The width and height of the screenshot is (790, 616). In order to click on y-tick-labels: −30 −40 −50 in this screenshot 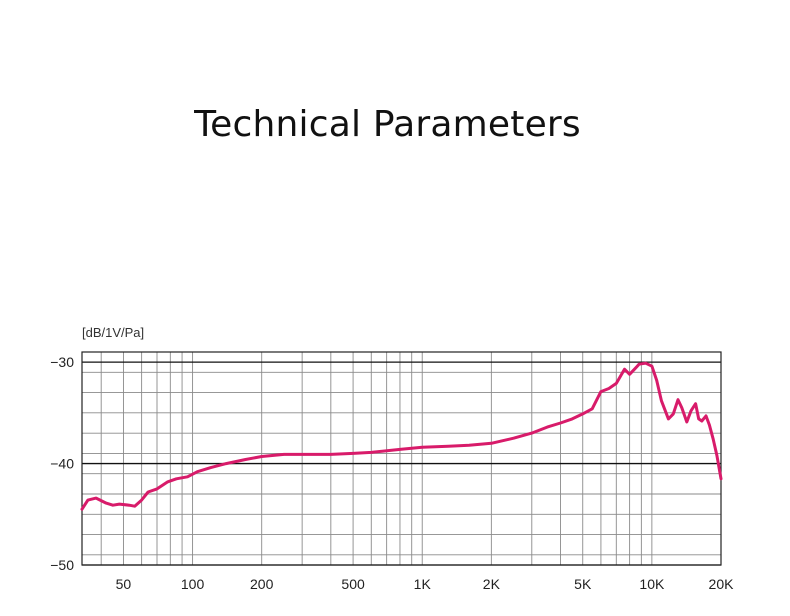, I will do `click(62, 463)`.